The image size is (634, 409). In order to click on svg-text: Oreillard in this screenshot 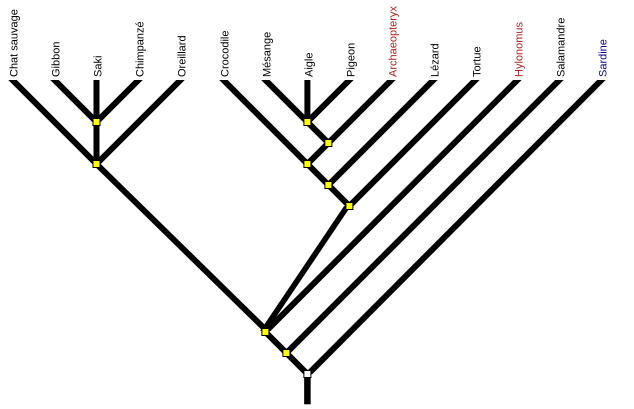, I will do `click(183, 56)`.